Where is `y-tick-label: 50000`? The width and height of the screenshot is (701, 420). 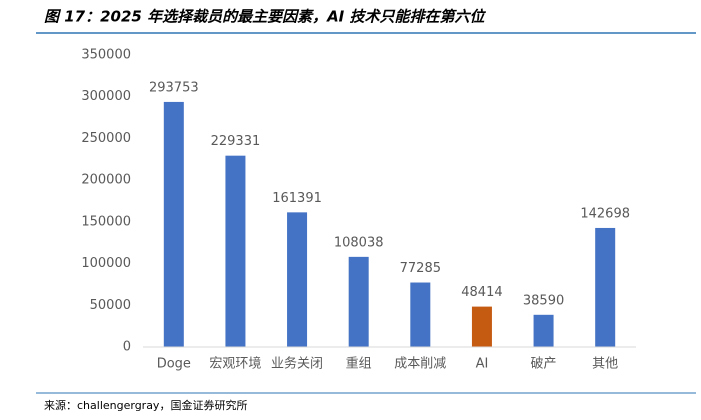 y-tick-label: 50000 is located at coordinates (110, 305).